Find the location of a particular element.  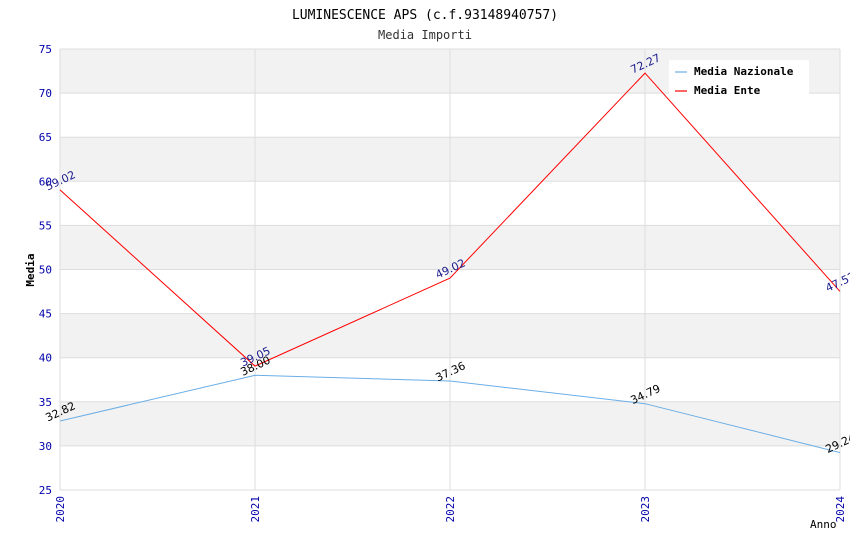

x-tick-label: 2020 is located at coordinates (60, 509).